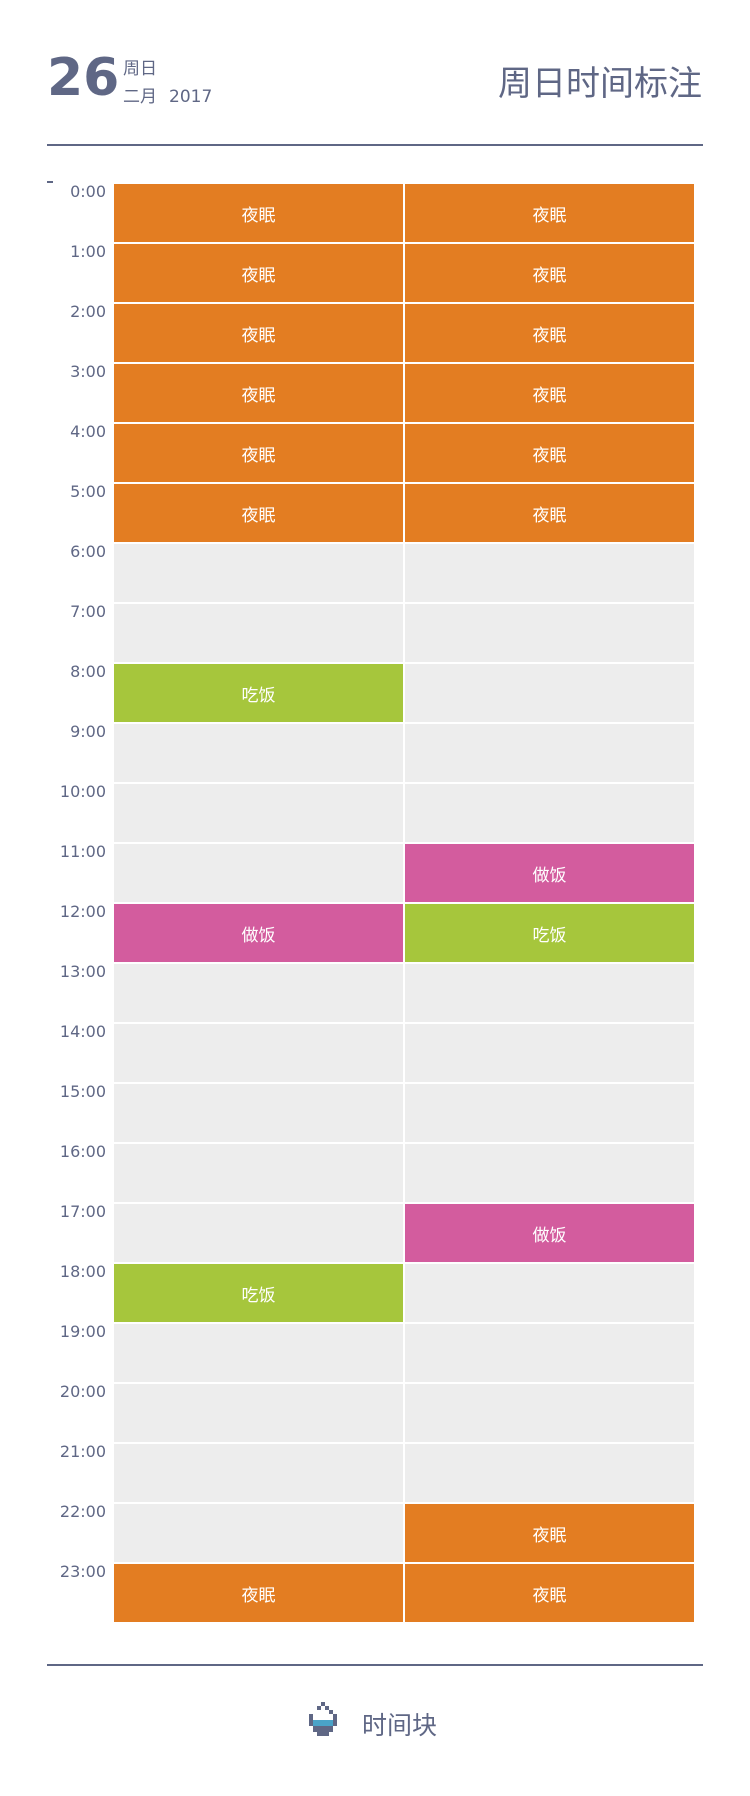 Image resolution: width=750 pixels, height=1796 pixels. Describe the element at coordinates (82, 1511) in the screenshot. I see `time-label: 22:00` at that location.